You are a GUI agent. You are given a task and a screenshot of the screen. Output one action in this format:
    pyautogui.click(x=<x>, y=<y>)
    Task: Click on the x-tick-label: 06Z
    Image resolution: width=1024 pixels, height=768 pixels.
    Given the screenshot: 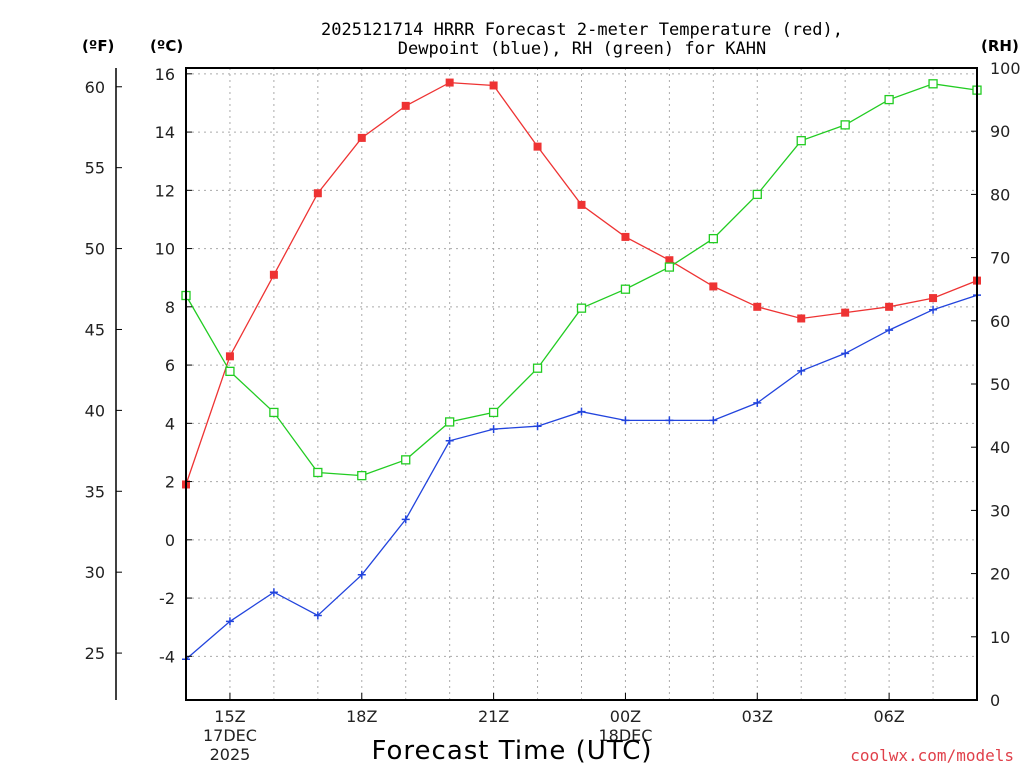 What is the action you would take?
    pyautogui.click(x=888, y=716)
    